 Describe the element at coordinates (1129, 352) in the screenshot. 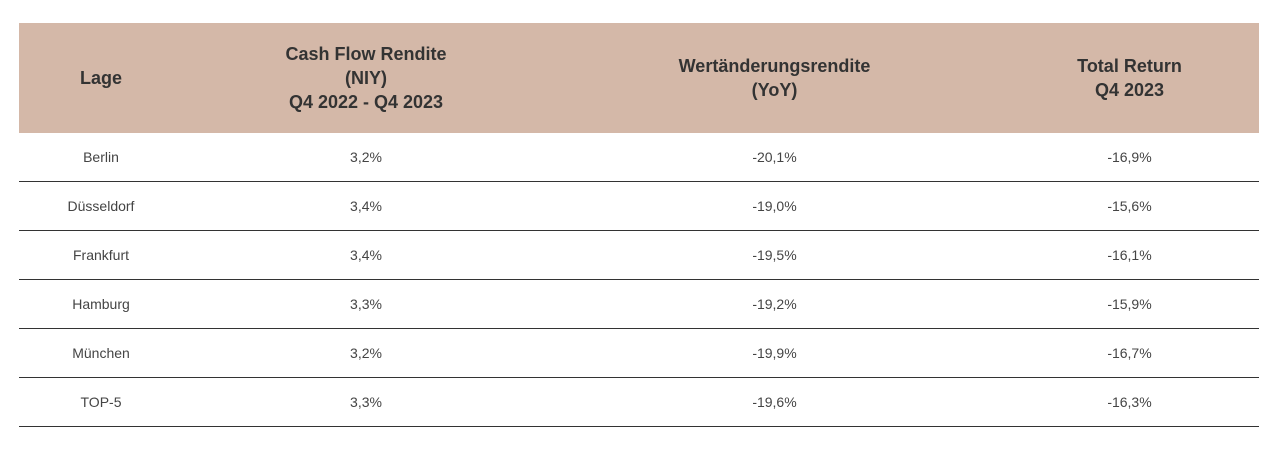

I see `cell-total-return: -16,7%` at that location.